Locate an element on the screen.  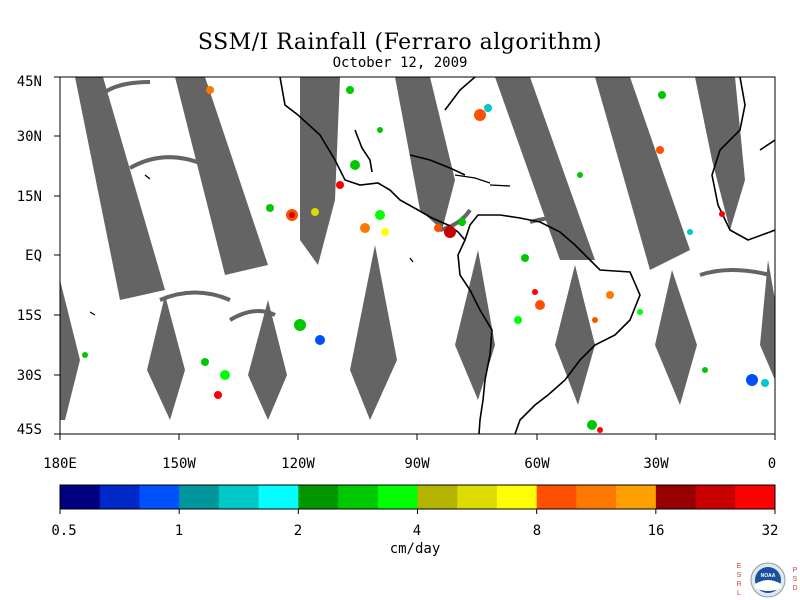
svg-text: P is located at coordinates (795, 570).